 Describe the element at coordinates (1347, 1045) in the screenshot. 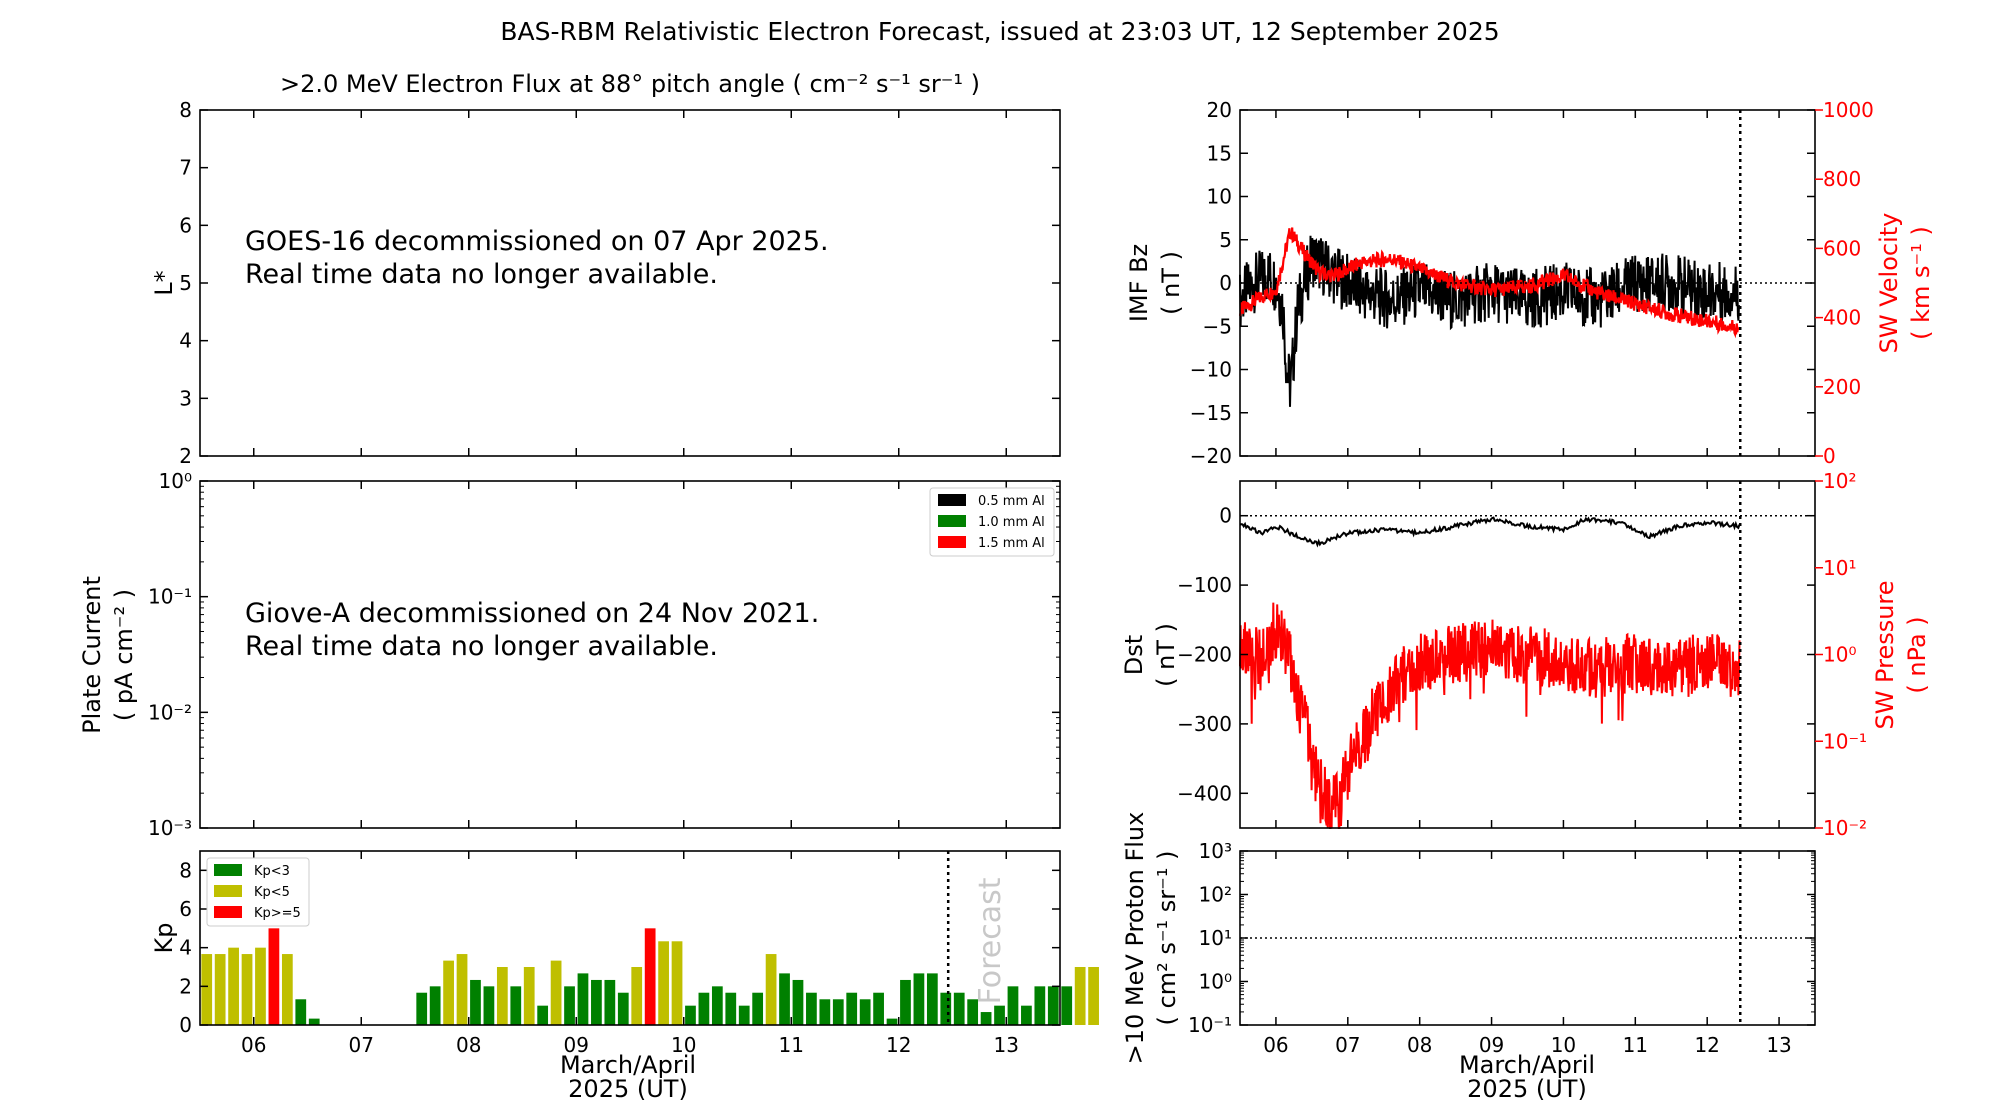

I see `proton-x-tick-label-1: 07` at that location.